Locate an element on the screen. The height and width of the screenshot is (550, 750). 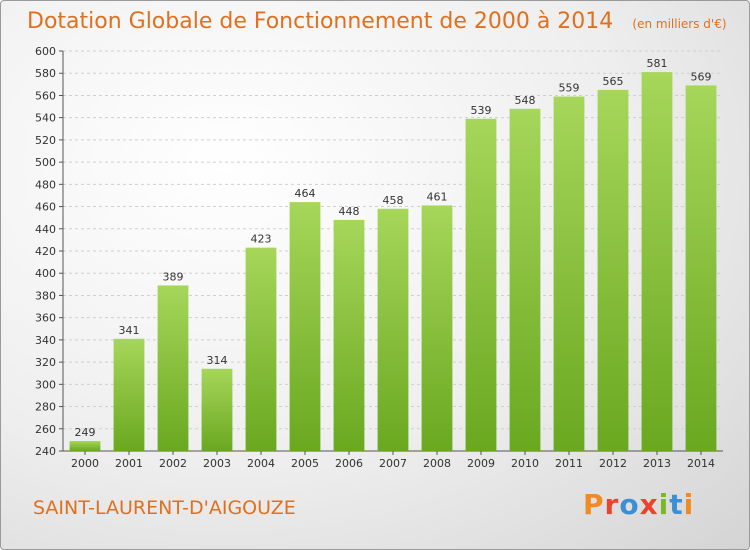
y-tick-label: 380 is located at coordinates (45, 295).